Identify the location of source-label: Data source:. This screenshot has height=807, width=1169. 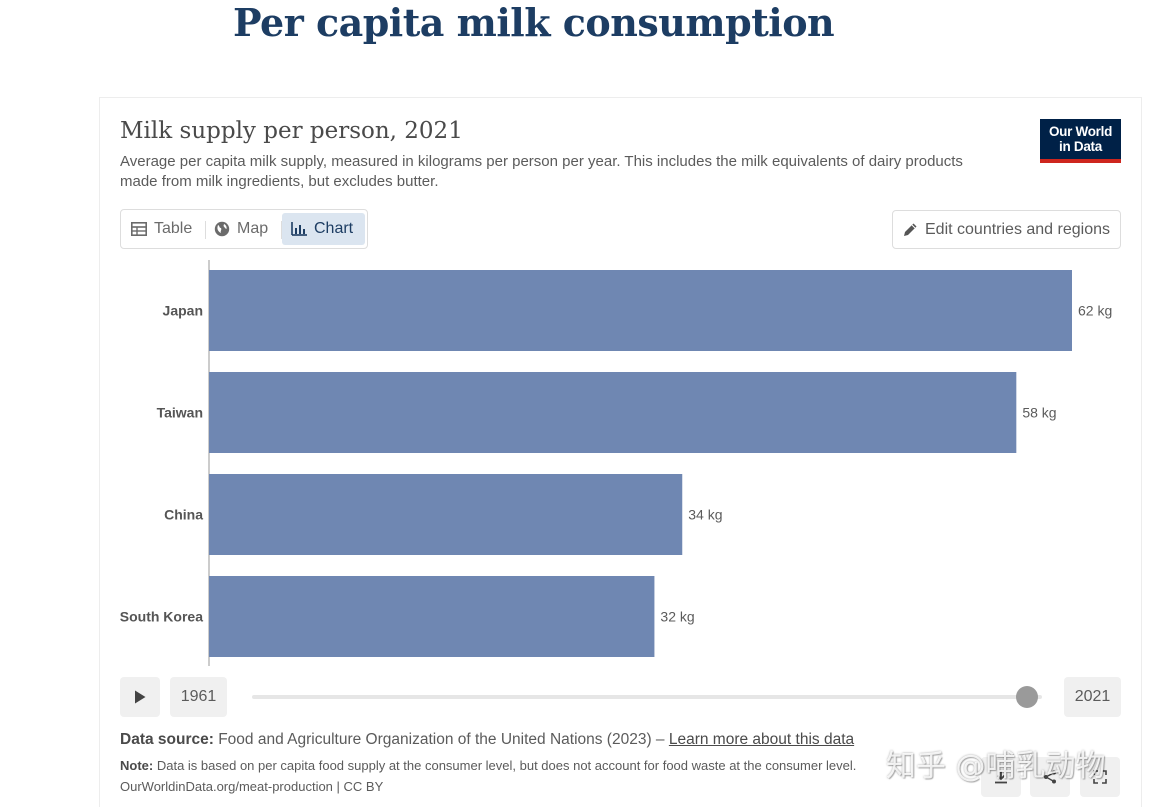
(167, 739).